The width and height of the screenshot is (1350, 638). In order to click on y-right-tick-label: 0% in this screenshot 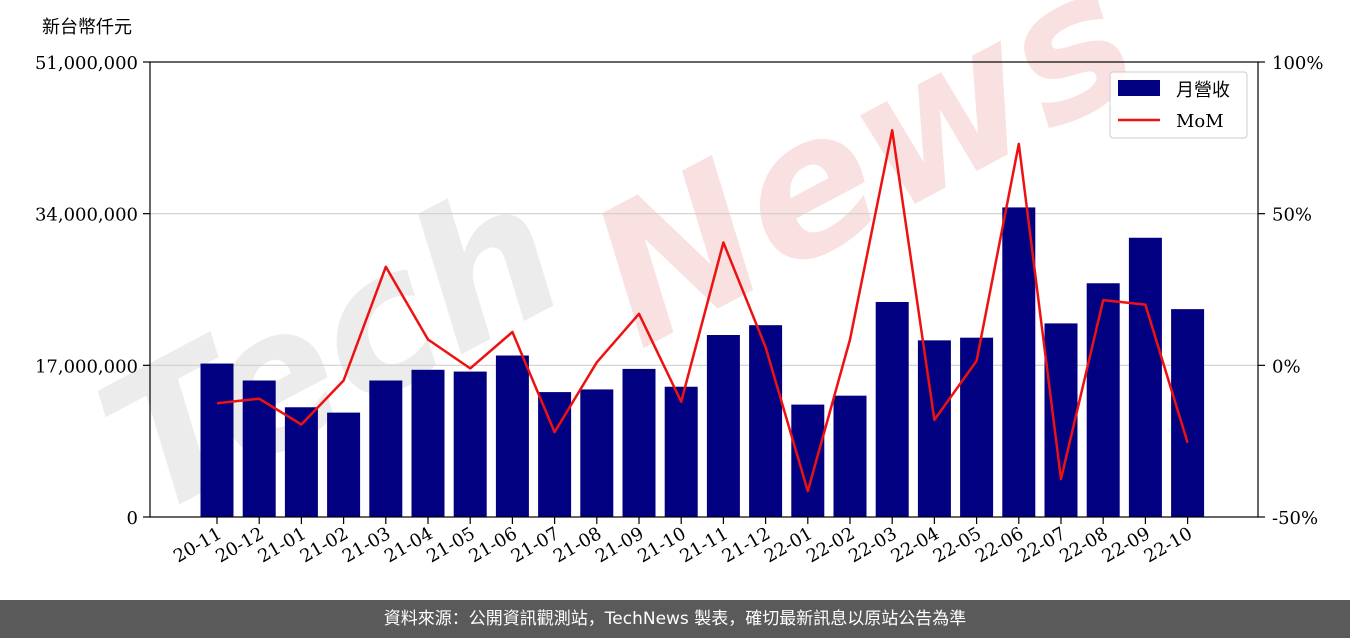, I will do `click(1286, 366)`.